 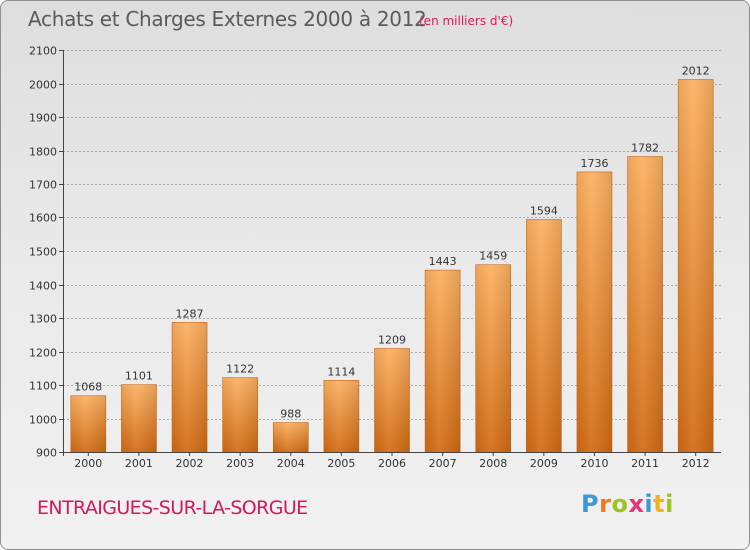 I want to click on x-tick-label: 2007, so click(x=443, y=463).